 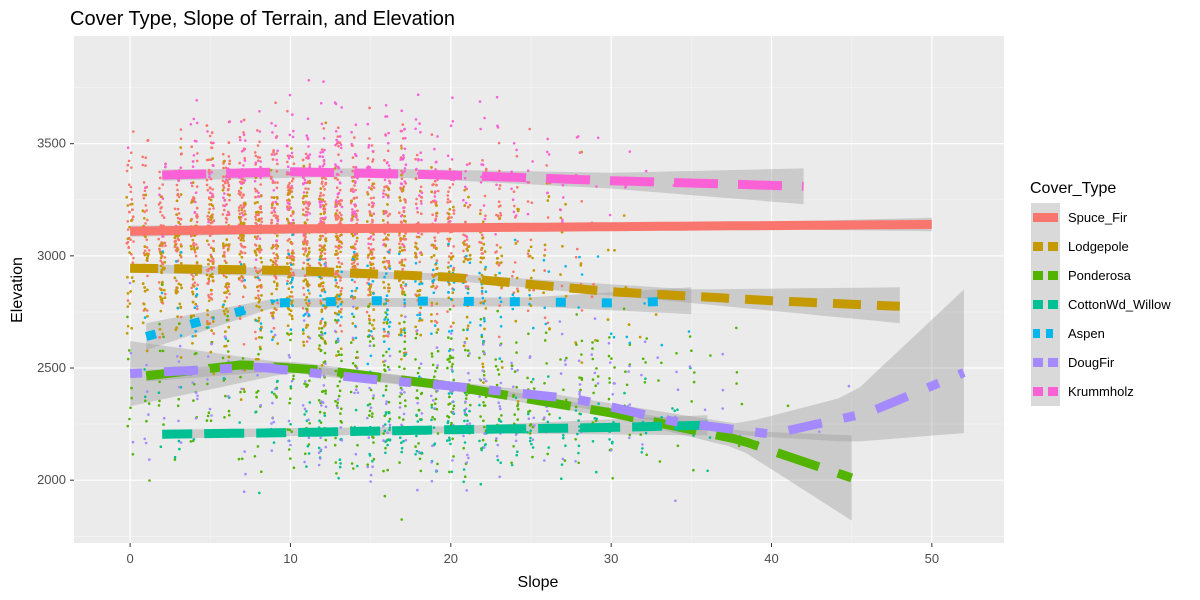 What do you see at coordinates (771, 558) in the screenshot?
I see `x-tick-label: 40` at bounding box center [771, 558].